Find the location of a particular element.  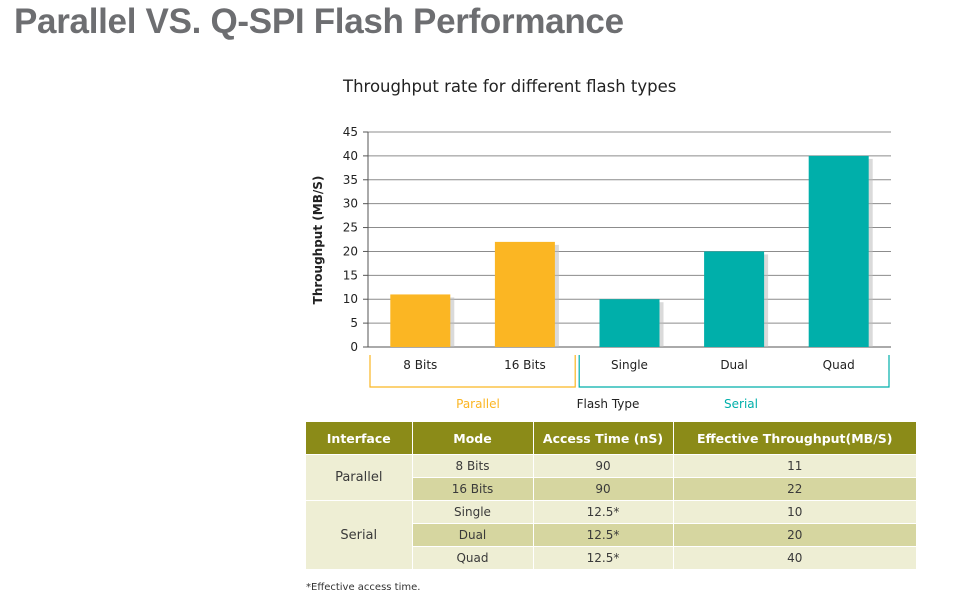

y-tick-label: 40 is located at coordinates (350, 156).